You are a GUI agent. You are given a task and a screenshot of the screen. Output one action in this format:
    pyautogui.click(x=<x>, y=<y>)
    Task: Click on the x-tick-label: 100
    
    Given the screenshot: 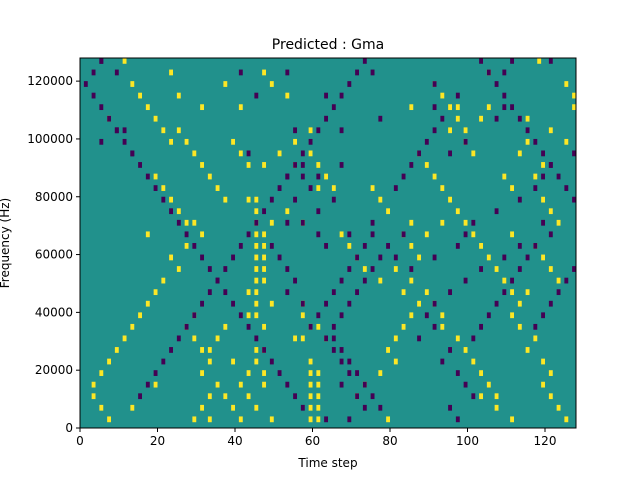 What is the action you would take?
    pyautogui.click(x=467, y=441)
    